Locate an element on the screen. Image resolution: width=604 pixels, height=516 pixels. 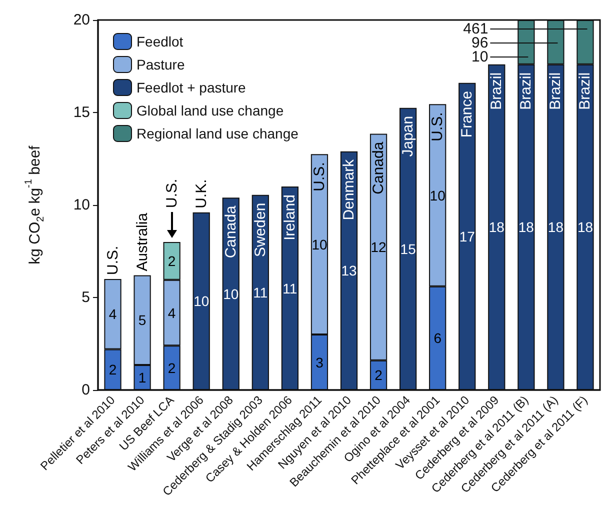
annotation: Japan is located at coordinates (408, 136).